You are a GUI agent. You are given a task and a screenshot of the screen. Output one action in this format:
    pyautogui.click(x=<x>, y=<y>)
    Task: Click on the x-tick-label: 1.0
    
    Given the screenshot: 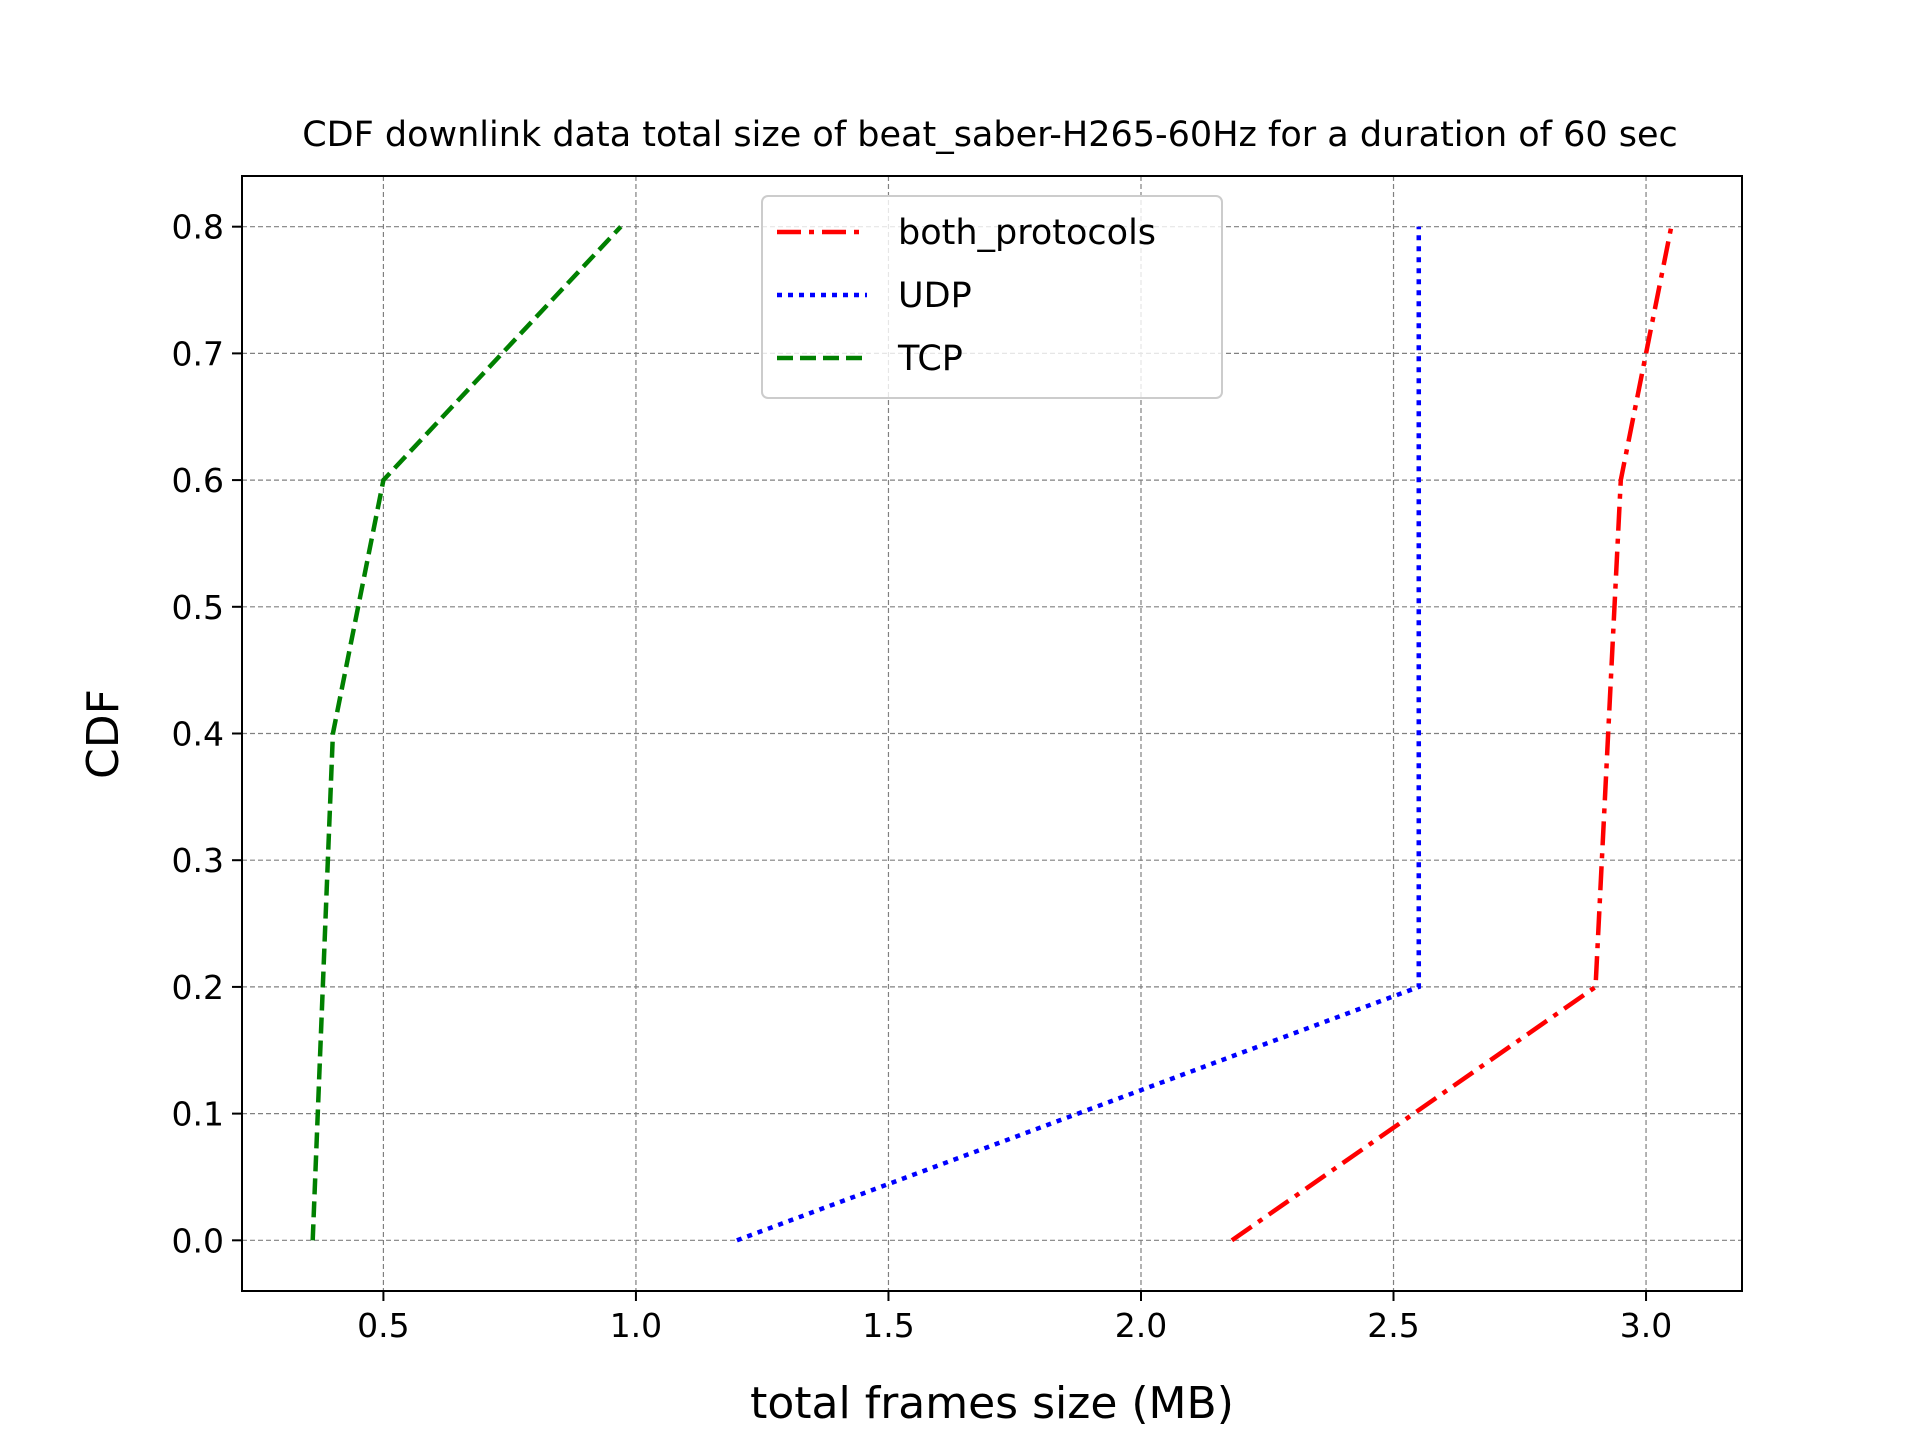 What is the action you would take?
    pyautogui.click(x=636, y=1325)
    